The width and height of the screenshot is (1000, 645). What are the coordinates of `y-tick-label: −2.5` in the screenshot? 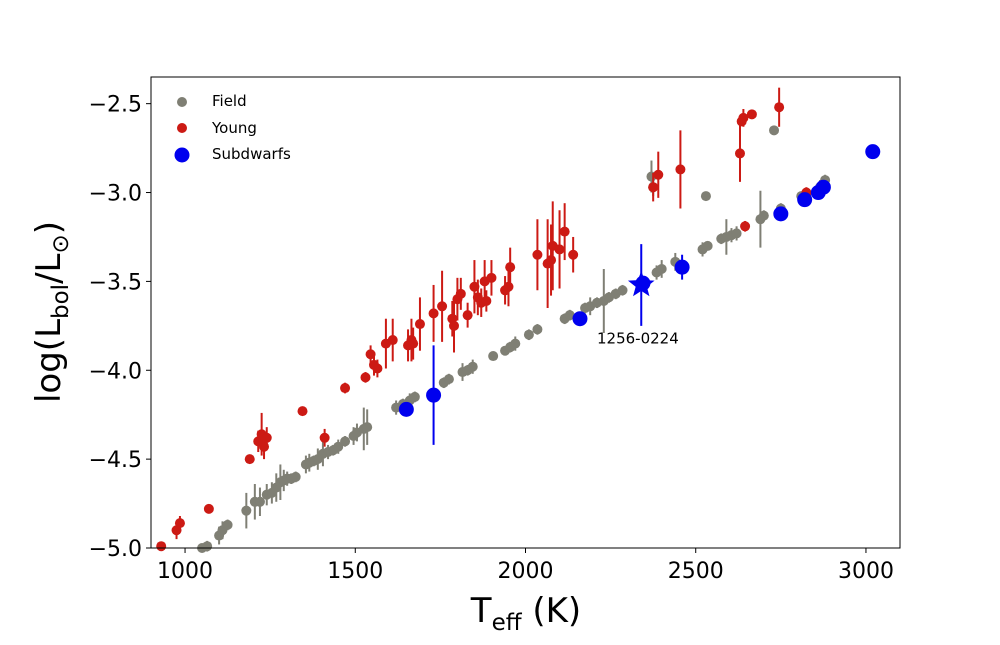 It's located at (115, 105).